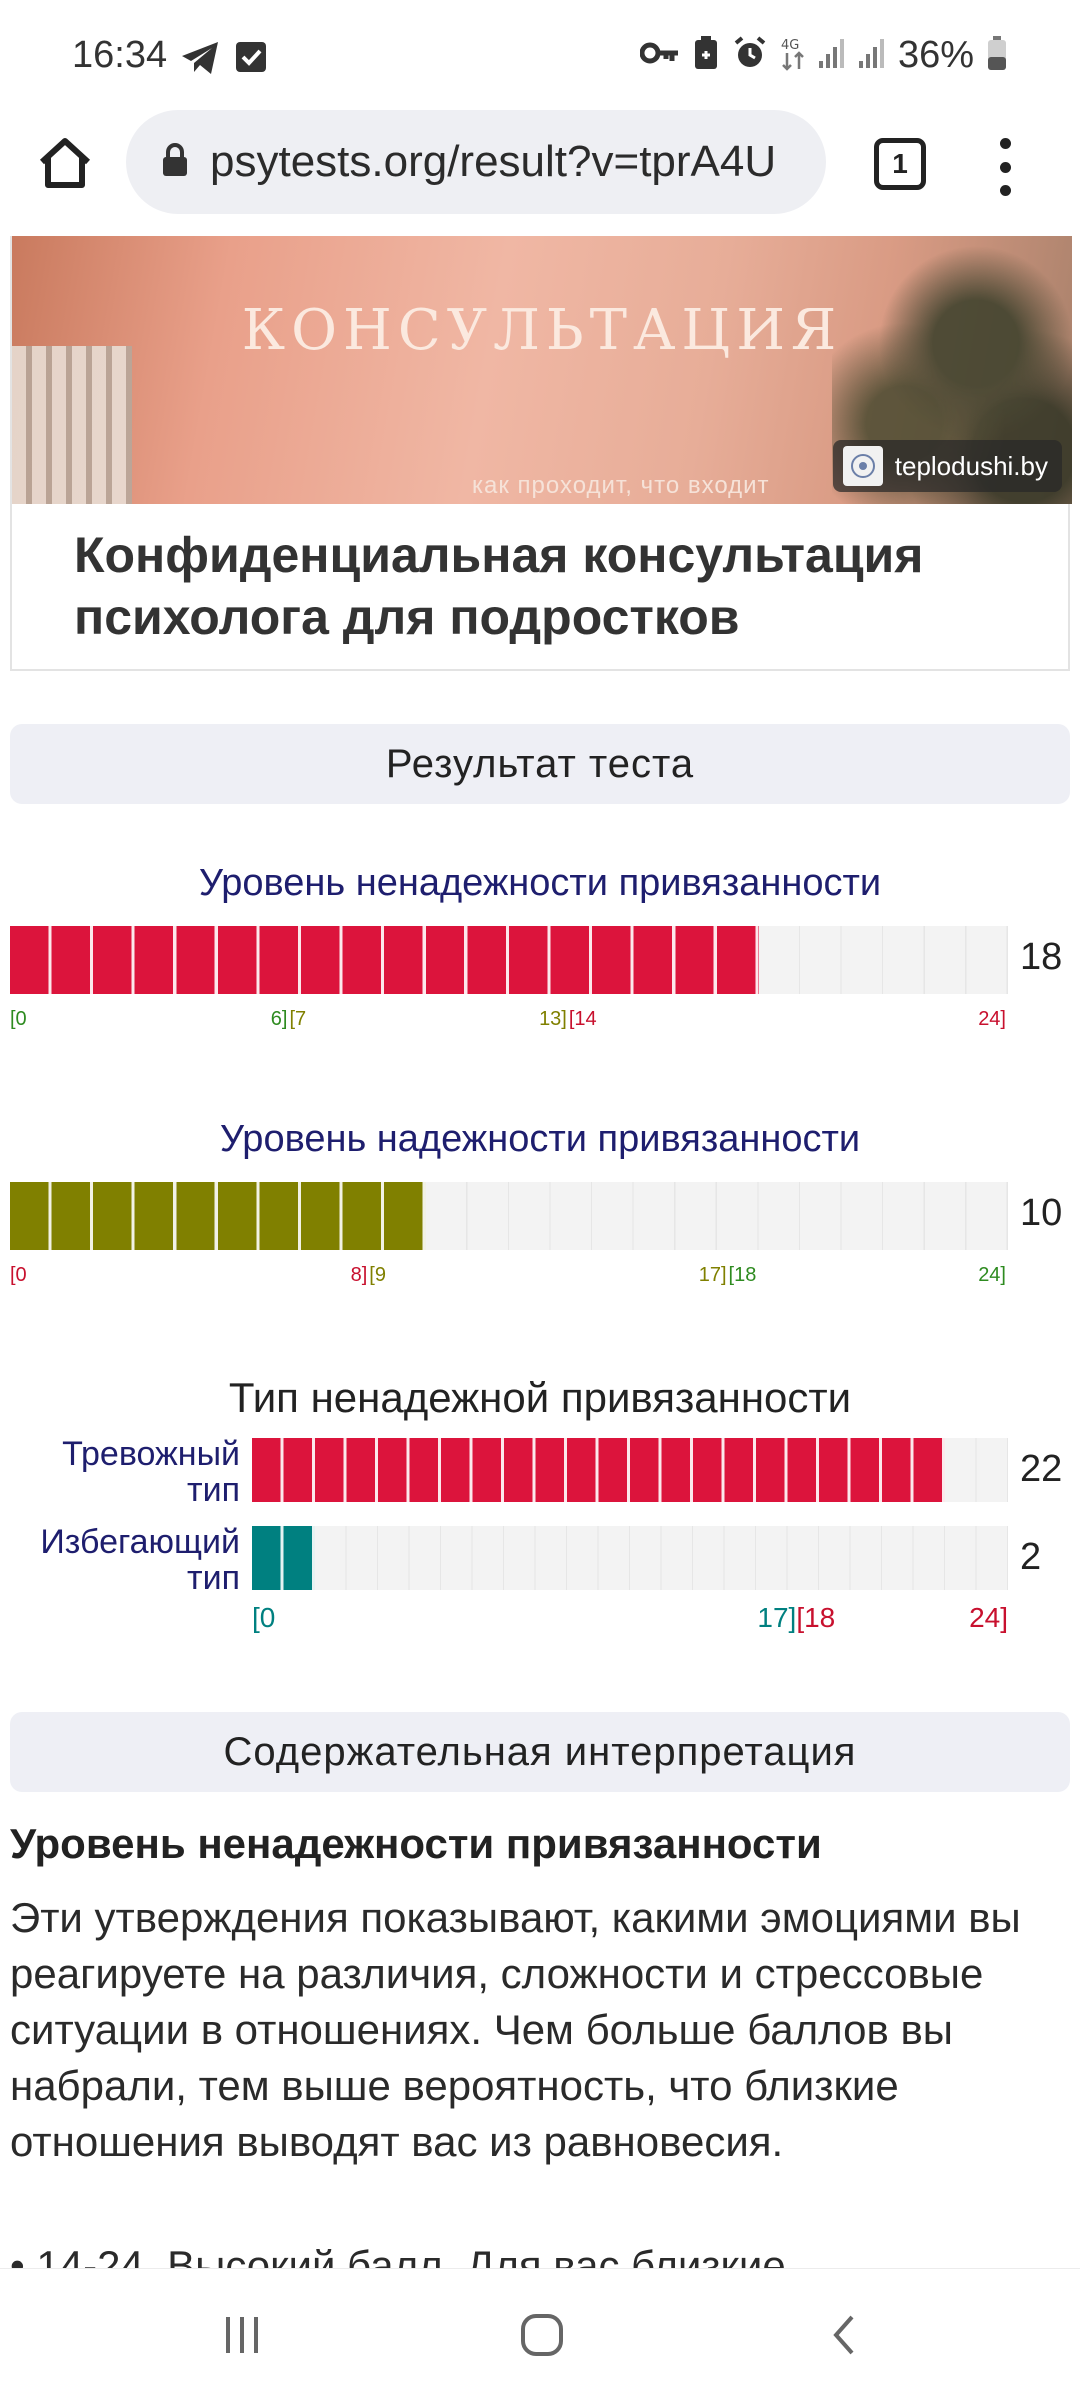 The image size is (1080, 2400). Describe the element at coordinates (493, 161) in the screenshot. I see `url-text: psytests.org/result?v=tprA4U` at that location.